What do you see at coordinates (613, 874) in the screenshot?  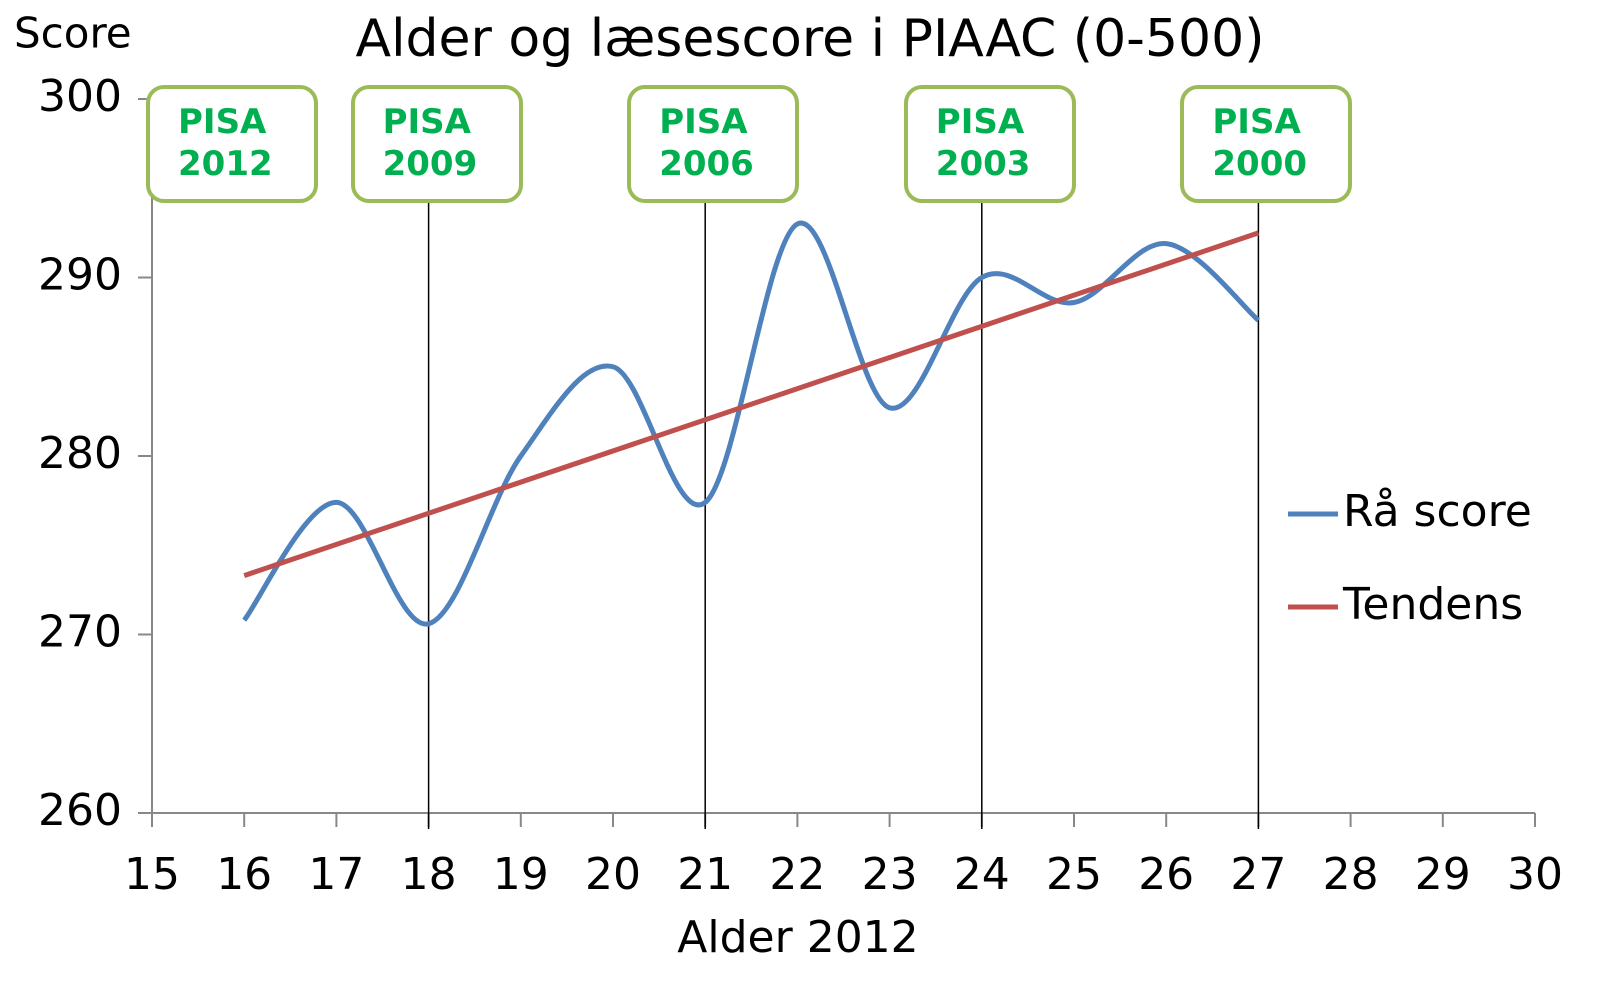 I see `x-tick-label: 20` at bounding box center [613, 874].